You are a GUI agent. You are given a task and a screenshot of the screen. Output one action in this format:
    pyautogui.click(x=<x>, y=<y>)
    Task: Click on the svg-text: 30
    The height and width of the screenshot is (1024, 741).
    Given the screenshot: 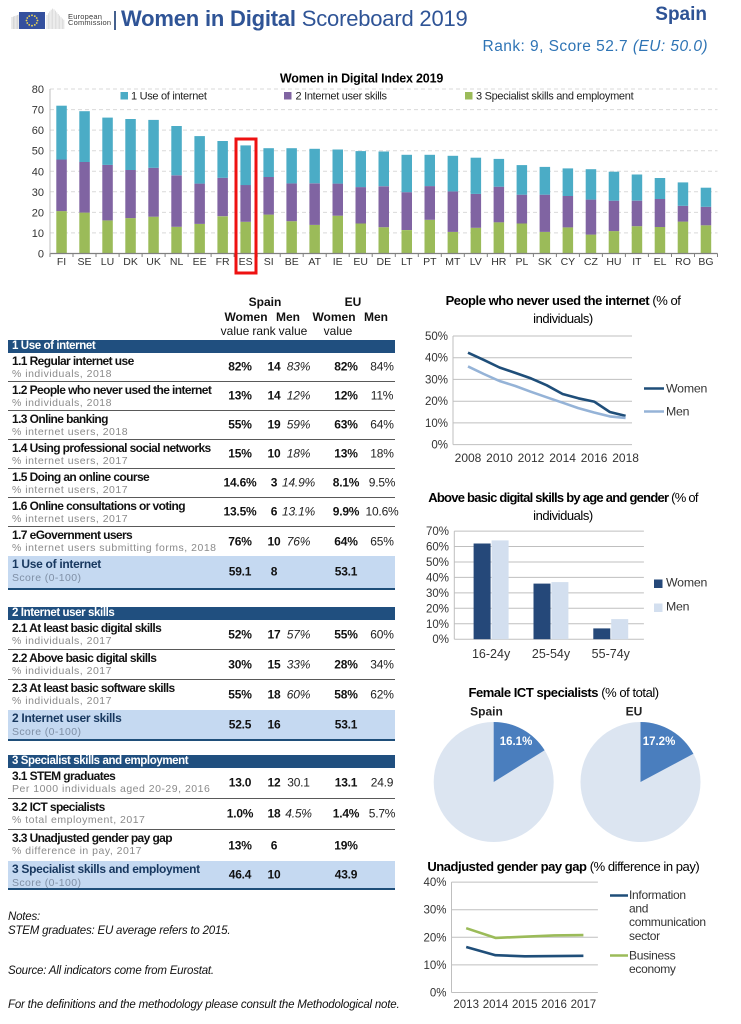 What is the action you would take?
    pyautogui.click(x=38, y=193)
    